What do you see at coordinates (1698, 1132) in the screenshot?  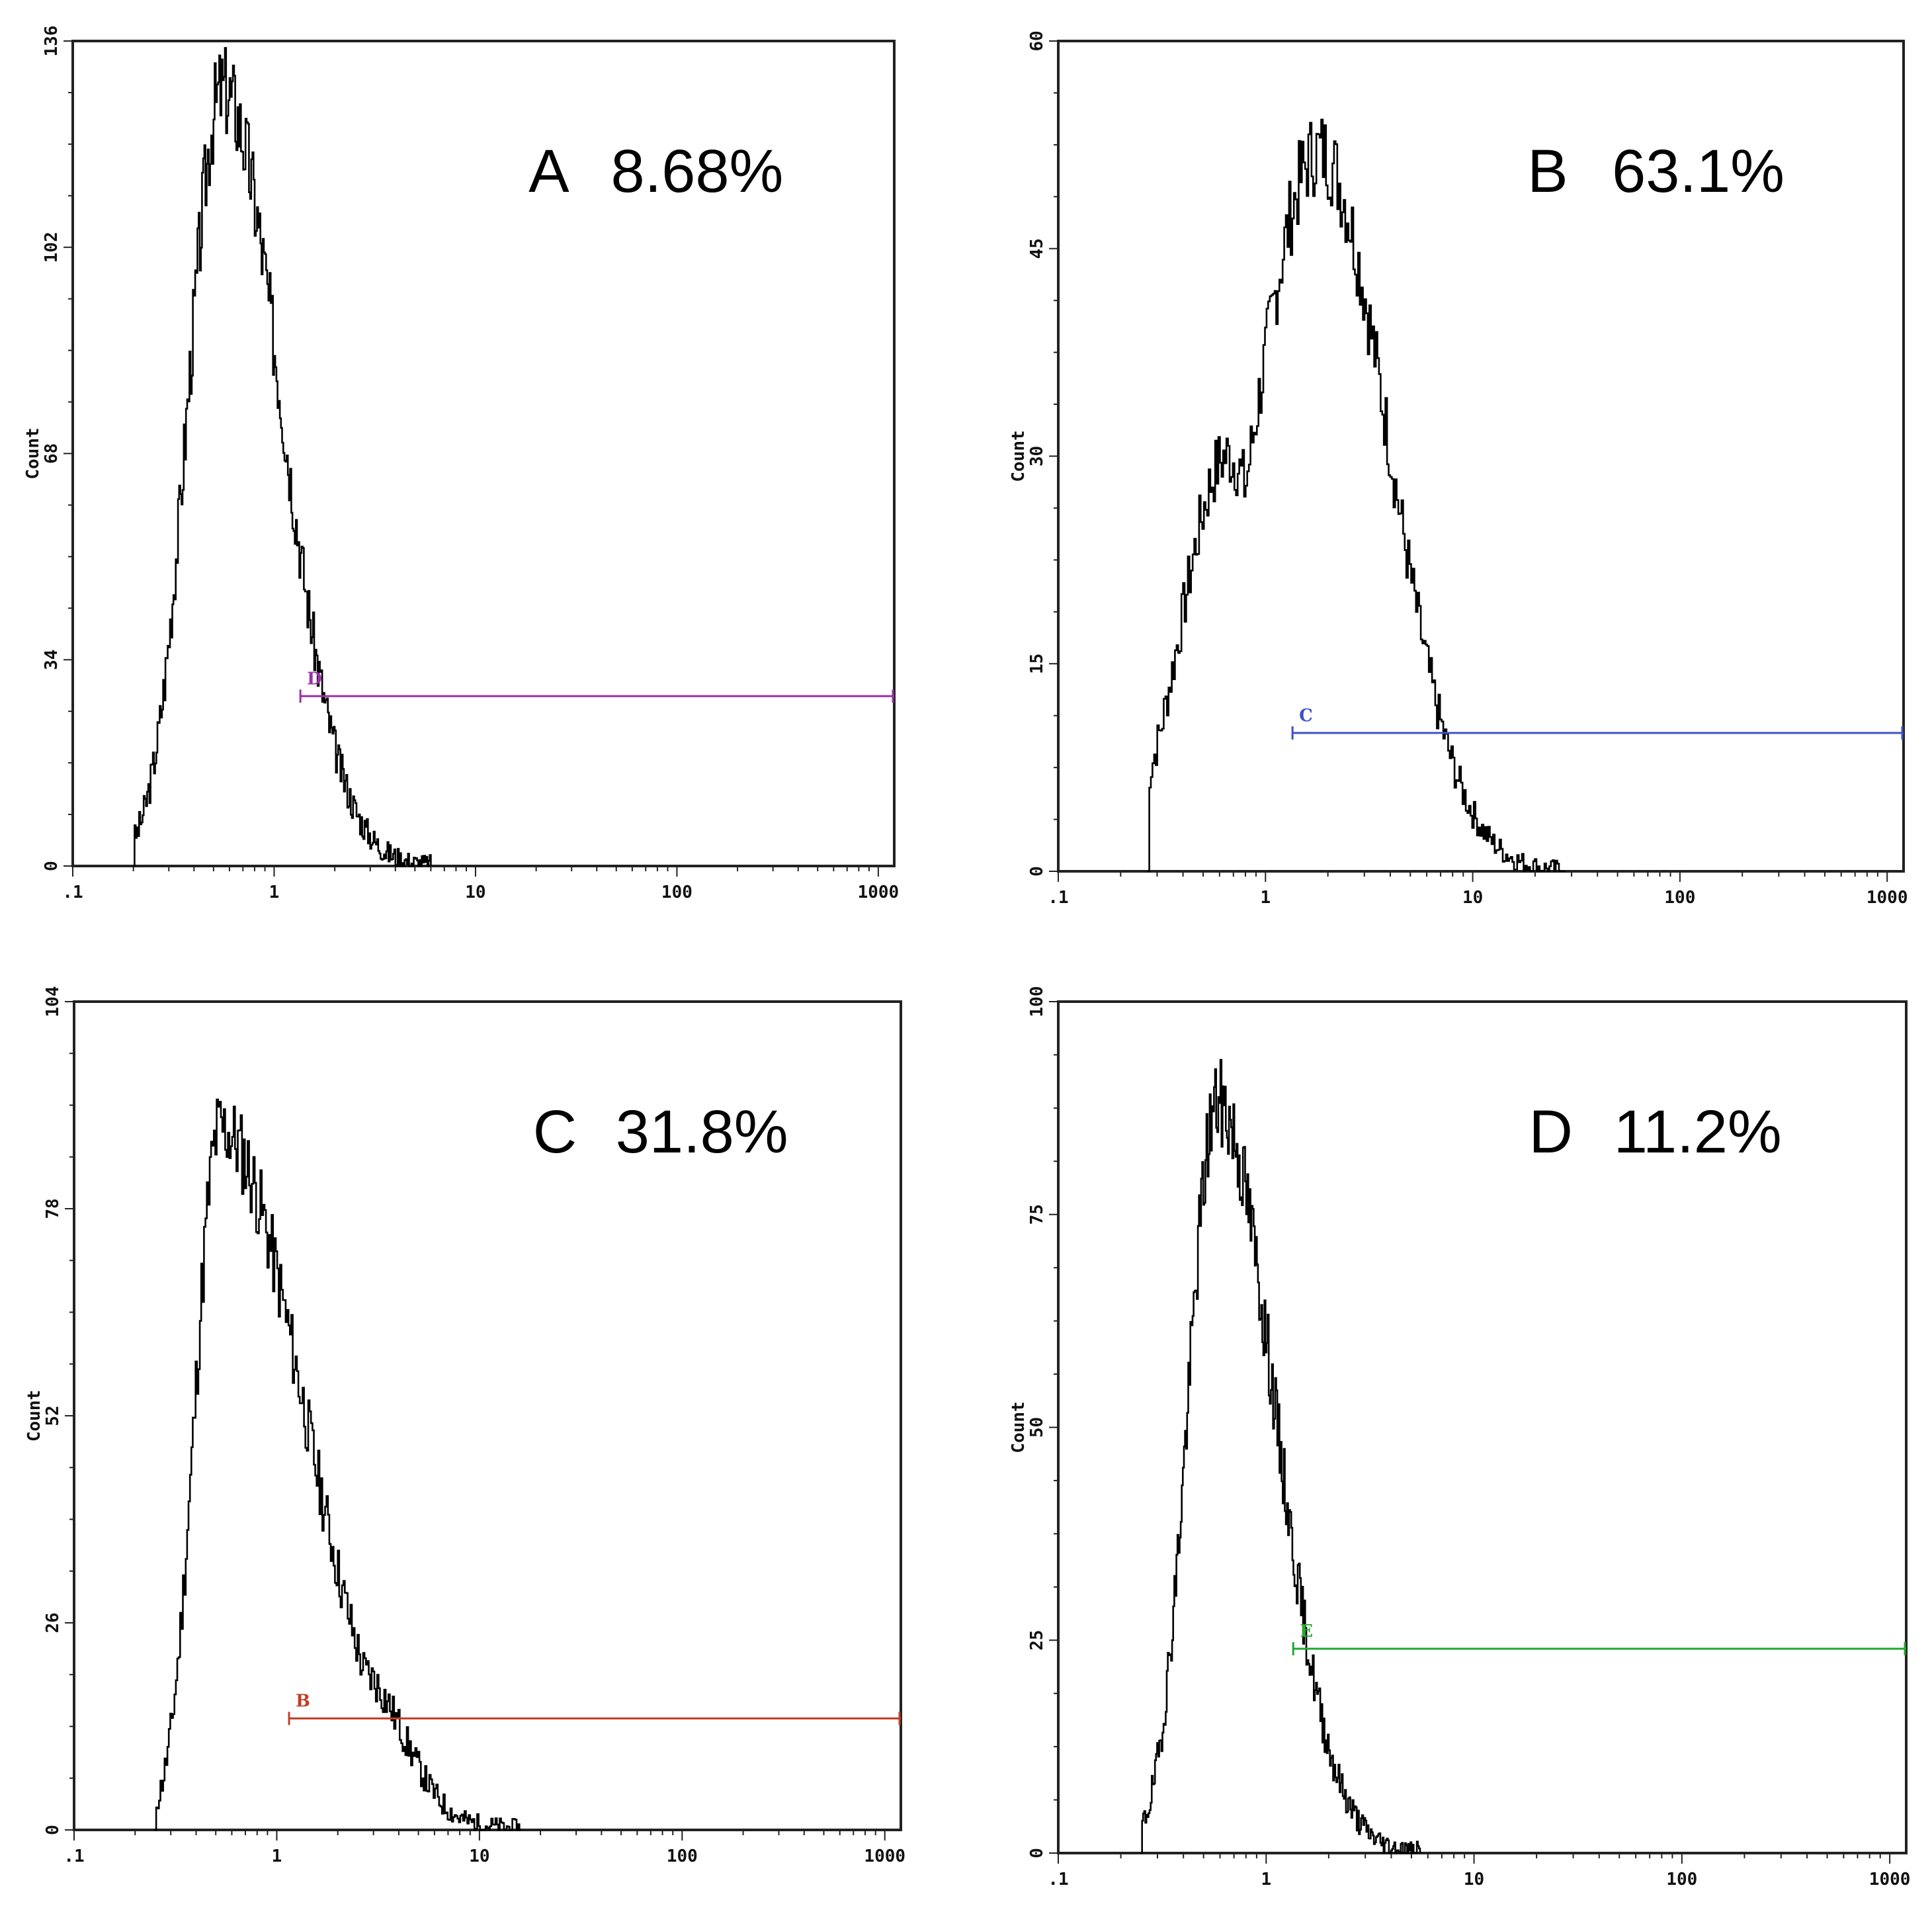 I see `panel-percentage: 11.2%` at bounding box center [1698, 1132].